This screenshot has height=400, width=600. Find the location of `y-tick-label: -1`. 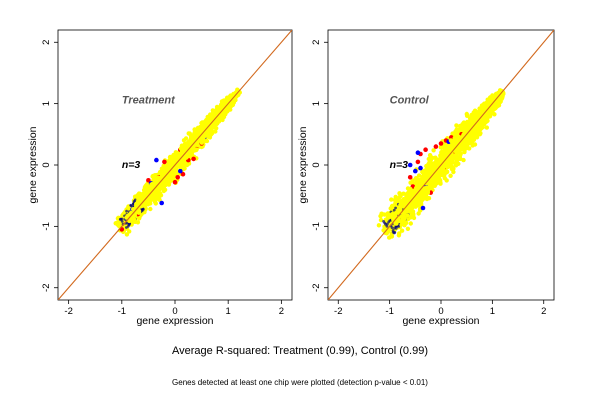

y-tick-label: -1 is located at coordinates (316, 226).